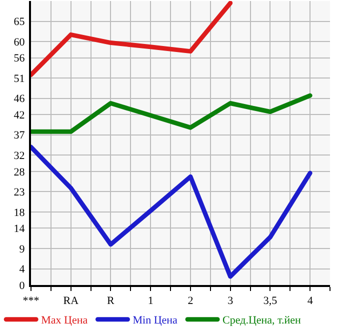  What do you see at coordinates (20, 22) in the screenshot?
I see `y-tick-label: 65` at bounding box center [20, 22].